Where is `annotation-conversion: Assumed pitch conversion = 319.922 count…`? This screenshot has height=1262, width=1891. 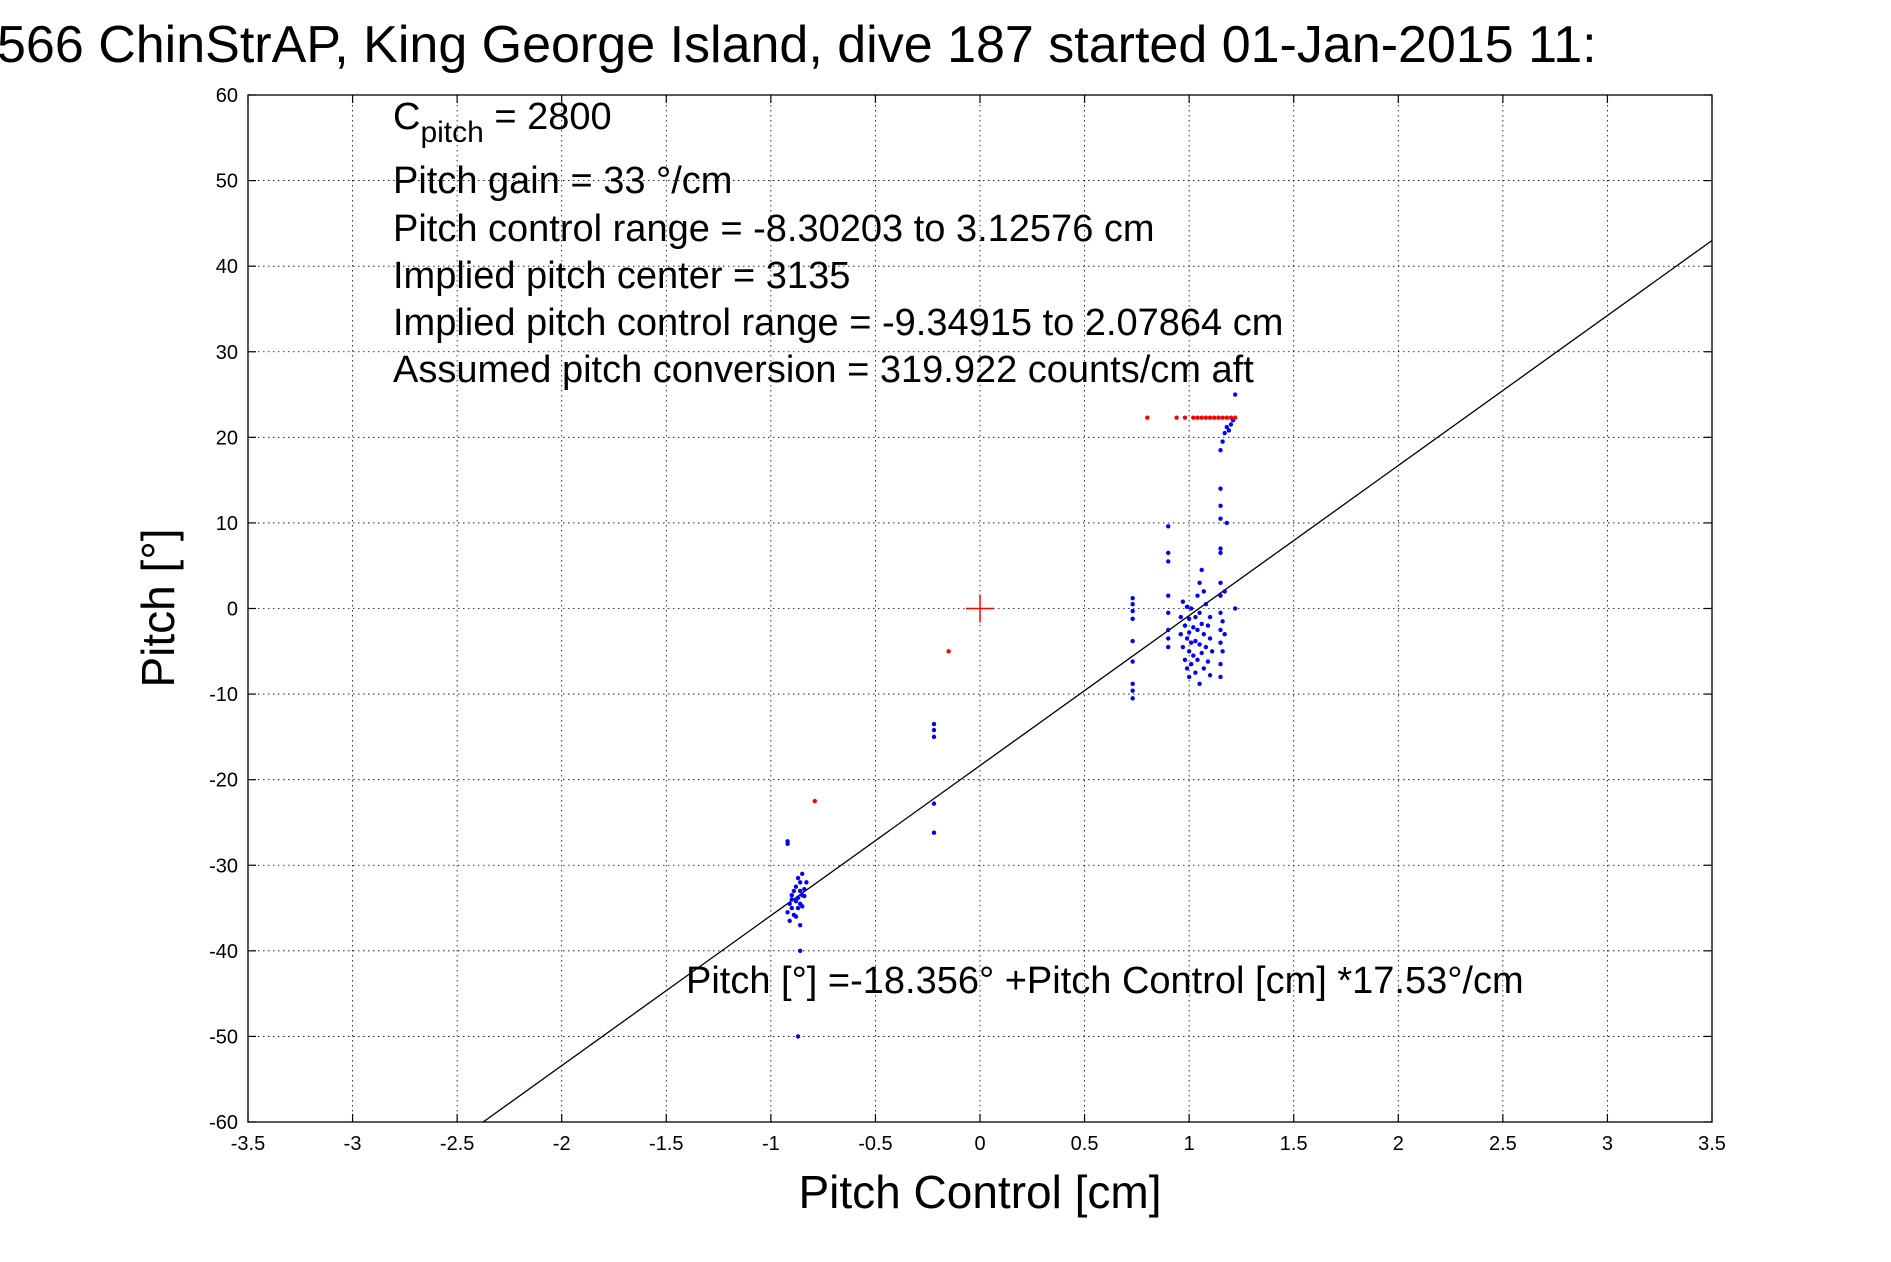
annotation-conversion: Assumed pitch conversion = 319.922 count… is located at coordinates (823, 370).